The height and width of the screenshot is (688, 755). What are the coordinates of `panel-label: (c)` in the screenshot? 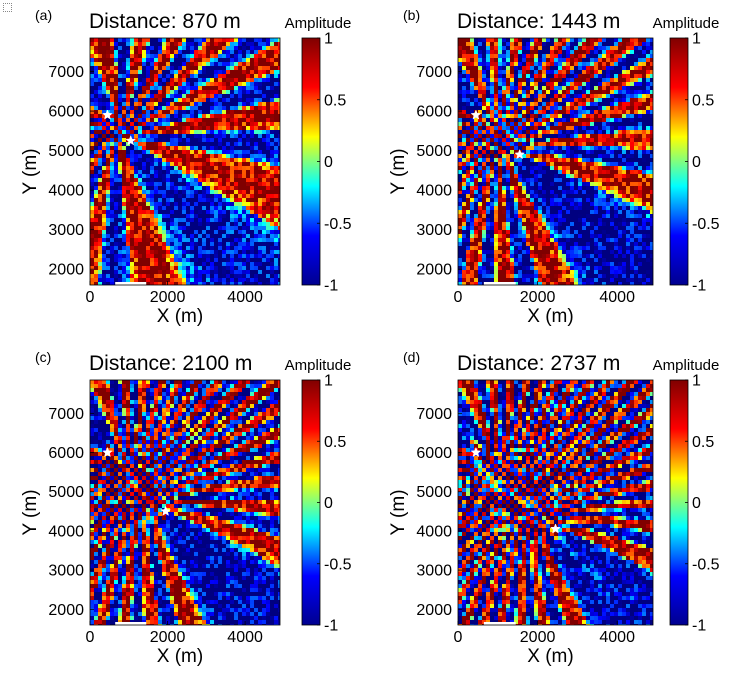 It's located at (43, 357).